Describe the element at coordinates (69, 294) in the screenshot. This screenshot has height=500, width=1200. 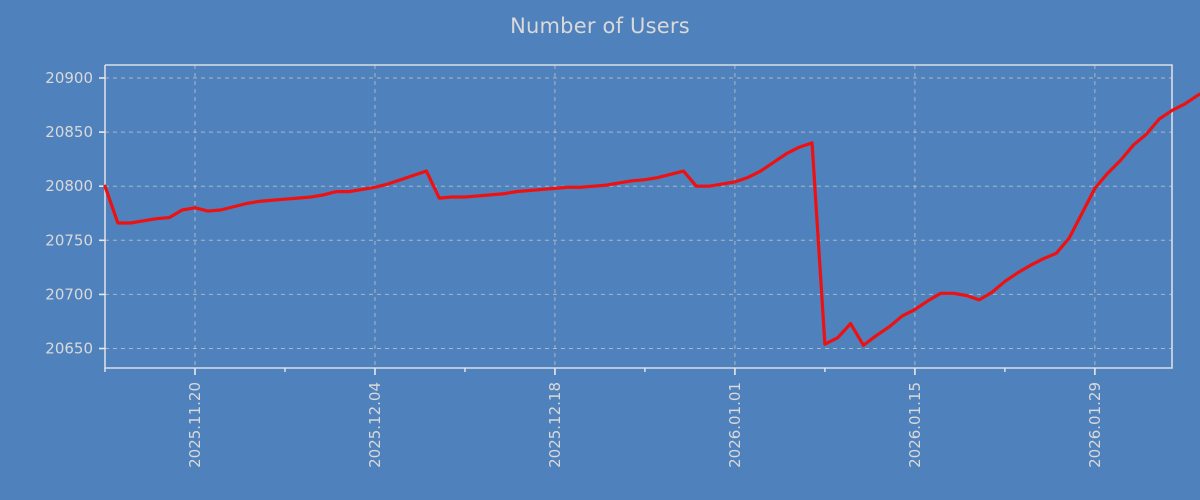
I see `svg-text: 20700` at that location.